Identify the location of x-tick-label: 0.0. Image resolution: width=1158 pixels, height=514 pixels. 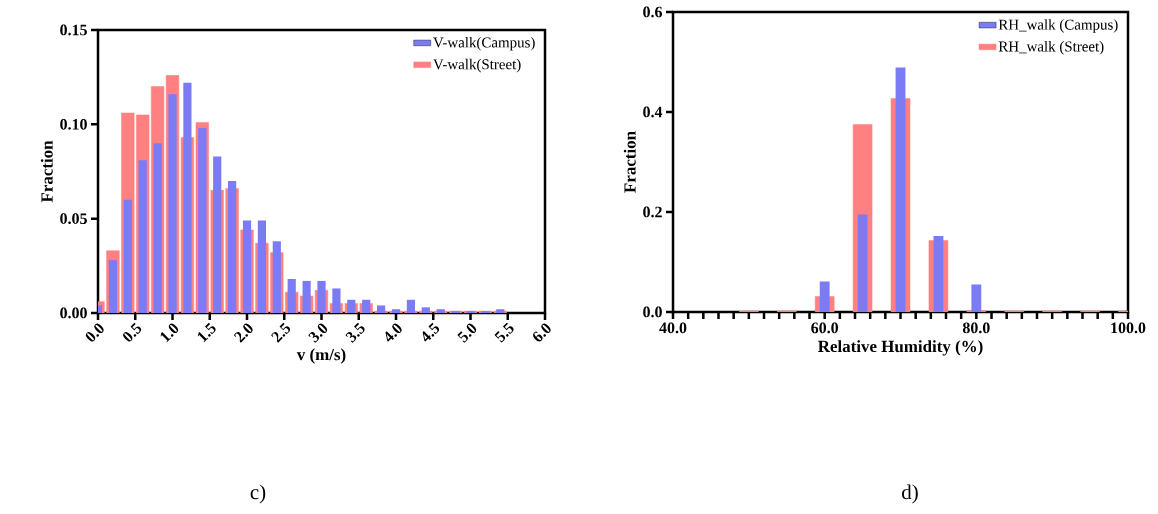
(94, 332).